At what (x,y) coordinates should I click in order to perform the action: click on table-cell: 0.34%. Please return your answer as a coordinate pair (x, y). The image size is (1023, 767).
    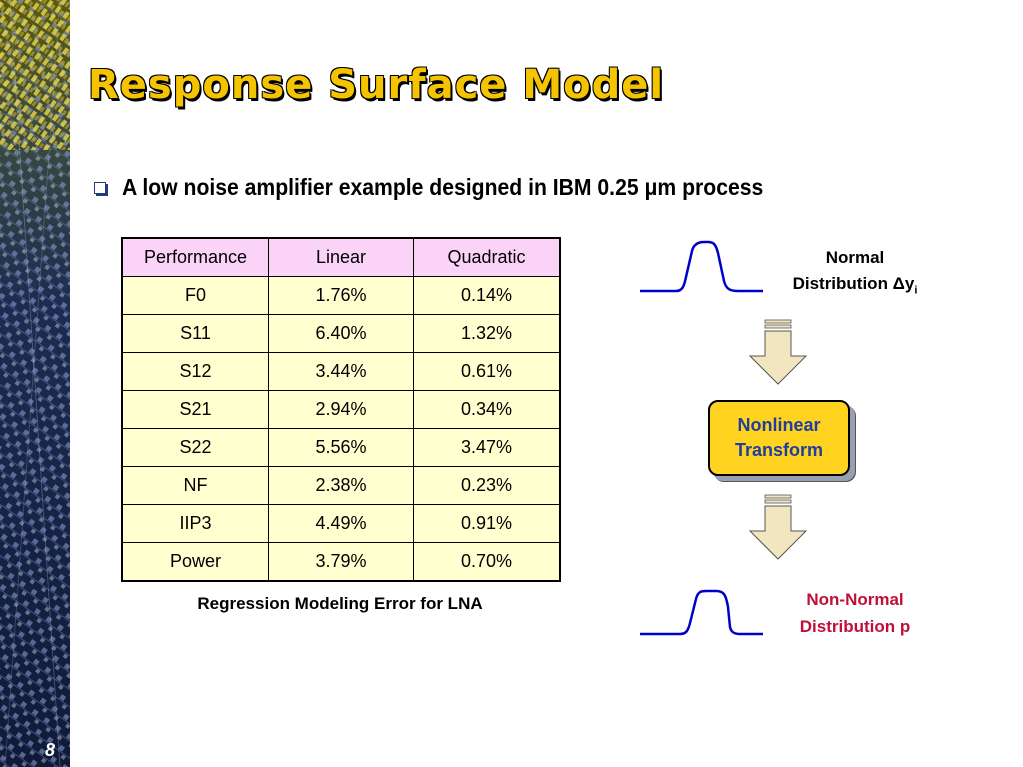
    Looking at the image, I should click on (487, 409).